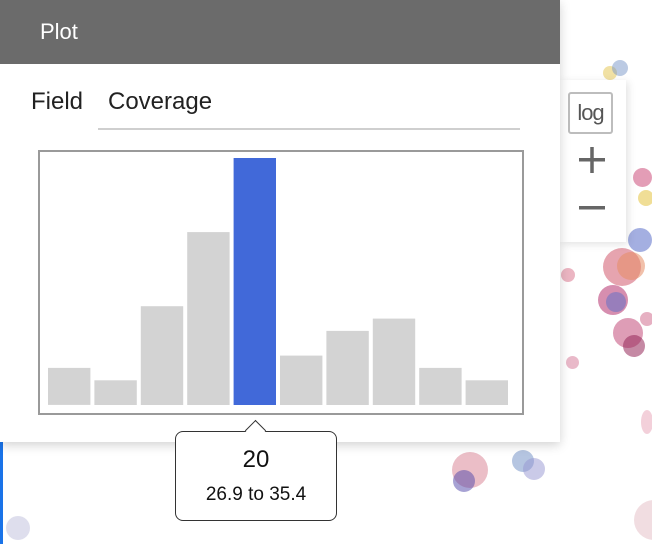  Describe the element at coordinates (590, 113) in the screenshot. I see `log-scale-button: log` at that location.